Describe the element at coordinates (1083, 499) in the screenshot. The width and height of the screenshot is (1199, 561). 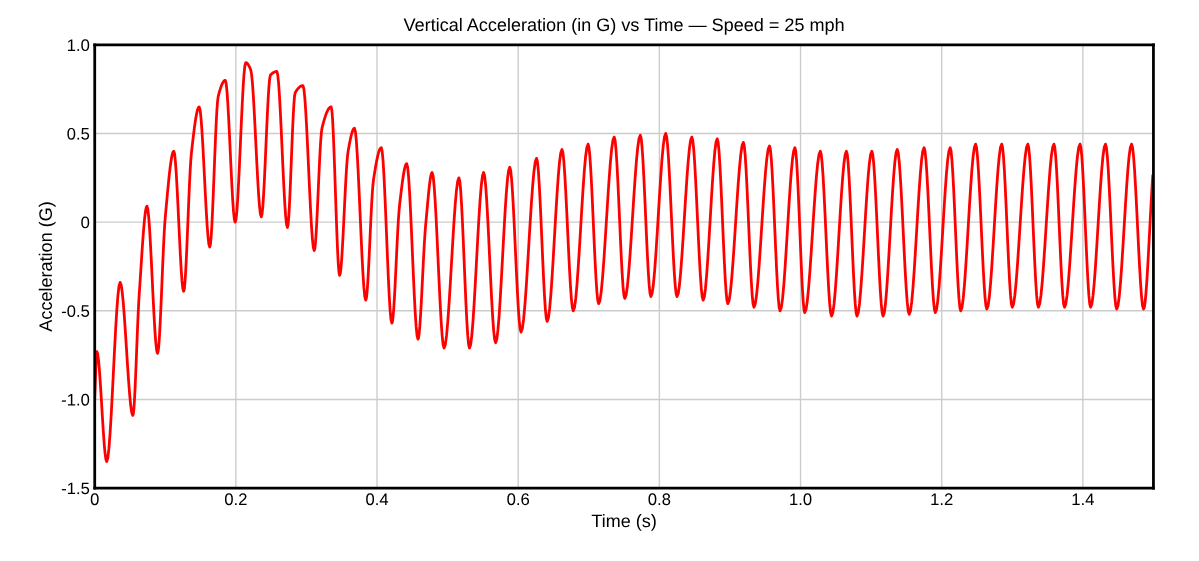
I see `x-tick-label: 1.4` at that location.